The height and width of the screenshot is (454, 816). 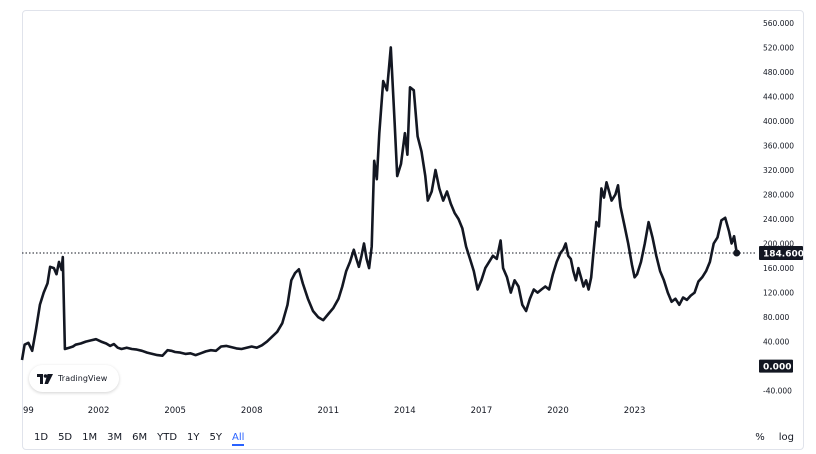 I want to click on y-tick-label: 480.000, so click(x=778, y=72).